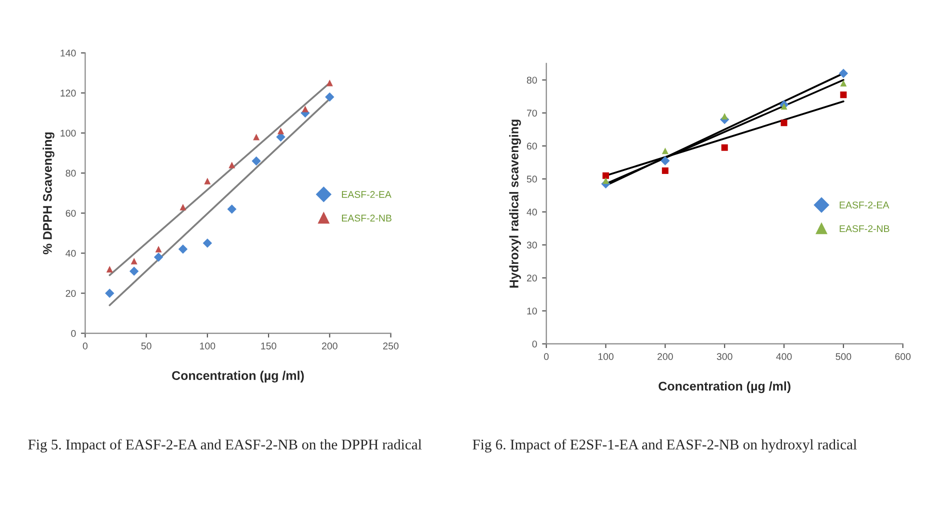 The image size is (926, 529). What do you see at coordinates (225, 445) in the screenshot?
I see `caption: Fig 5. Impact of EASF-2-EA and EASF-2-NB on the DPPH radical` at bounding box center [225, 445].